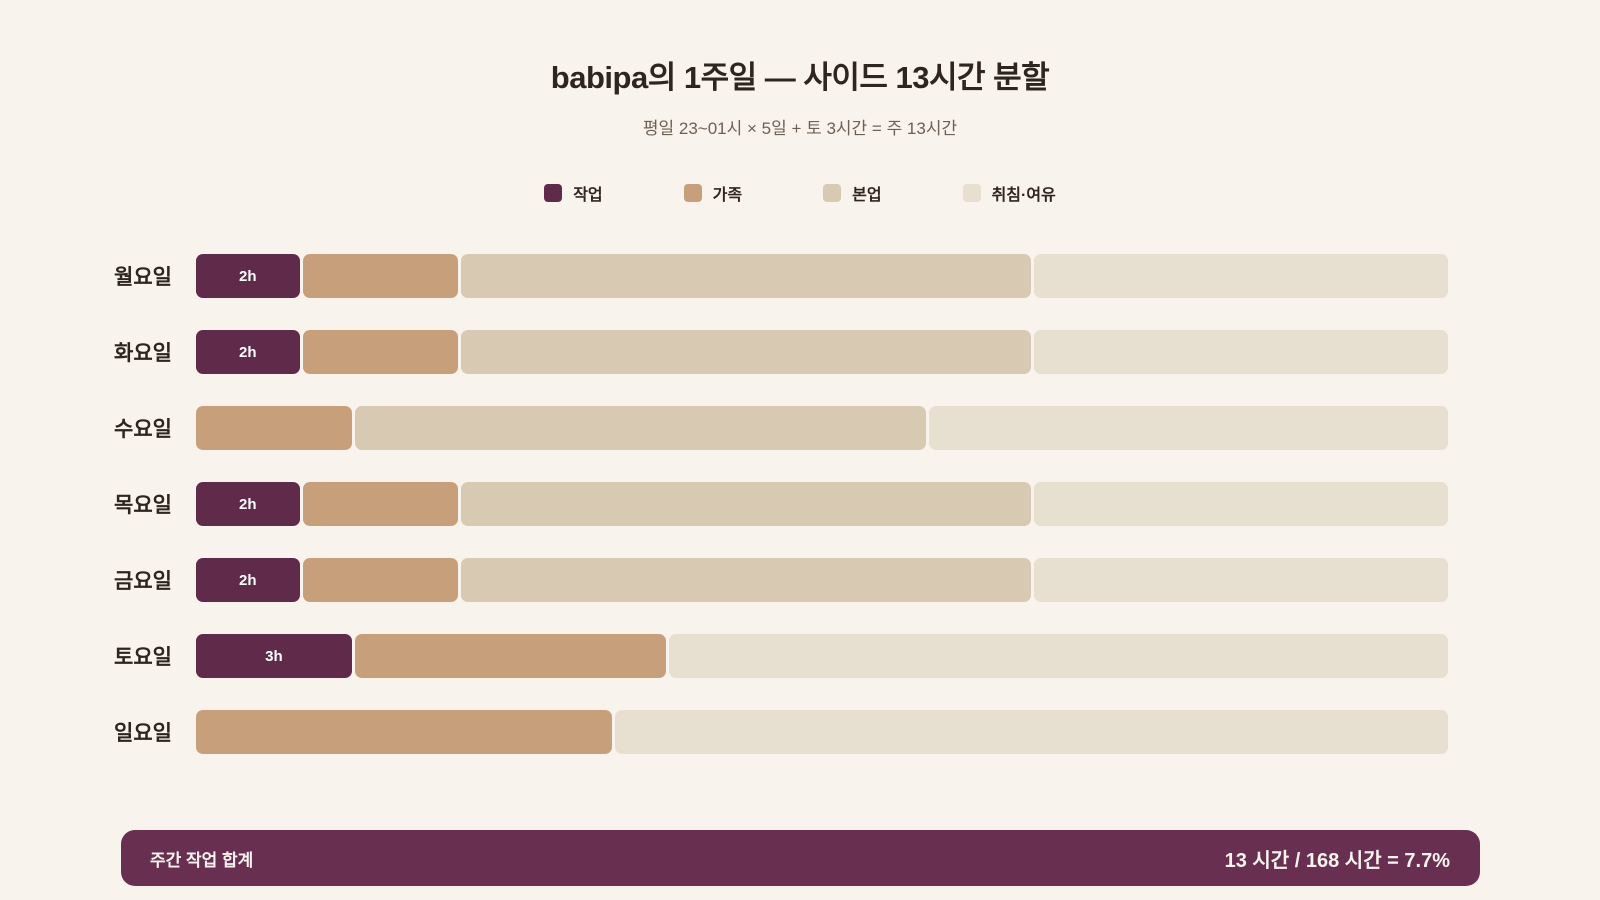  Describe the element at coordinates (588, 195) in the screenshot. I see `legend-label: 작업` at that location.